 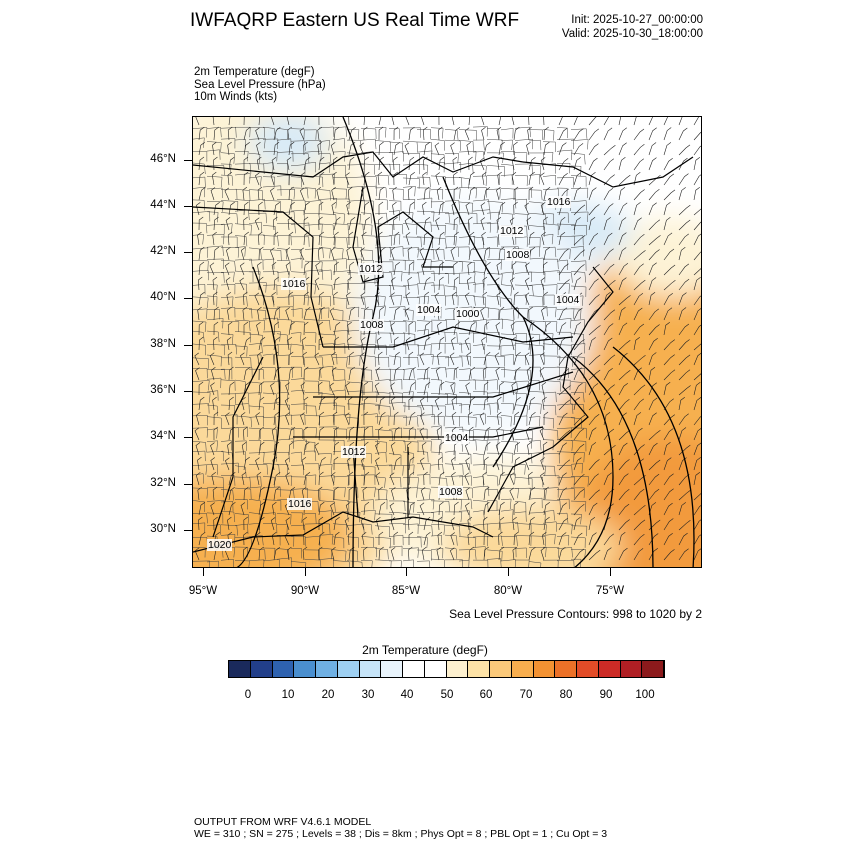 I want to click on slp-label: 1004, so click(x=568, y=300).